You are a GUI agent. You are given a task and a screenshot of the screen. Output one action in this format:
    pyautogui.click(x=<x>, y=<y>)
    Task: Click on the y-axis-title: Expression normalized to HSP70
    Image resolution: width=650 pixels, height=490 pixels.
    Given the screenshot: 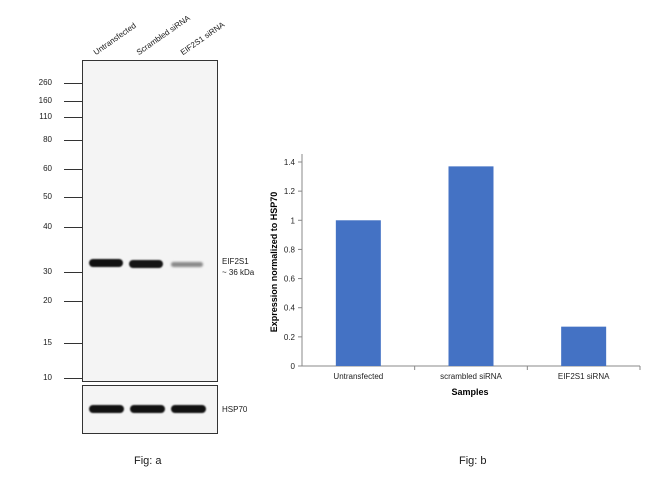 What is the action you would take?
    pyautogui.click(x=274, y=262)
    